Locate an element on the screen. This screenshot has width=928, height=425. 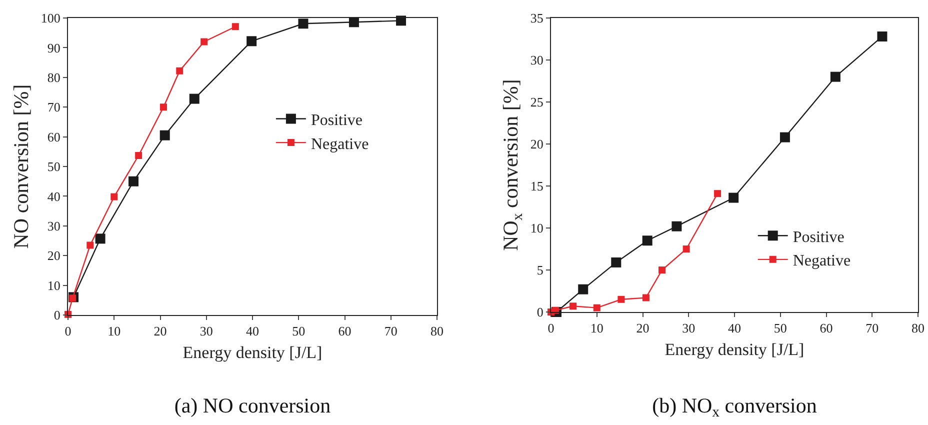
y-tick-label: 35 is located at coordinates (537, 18).